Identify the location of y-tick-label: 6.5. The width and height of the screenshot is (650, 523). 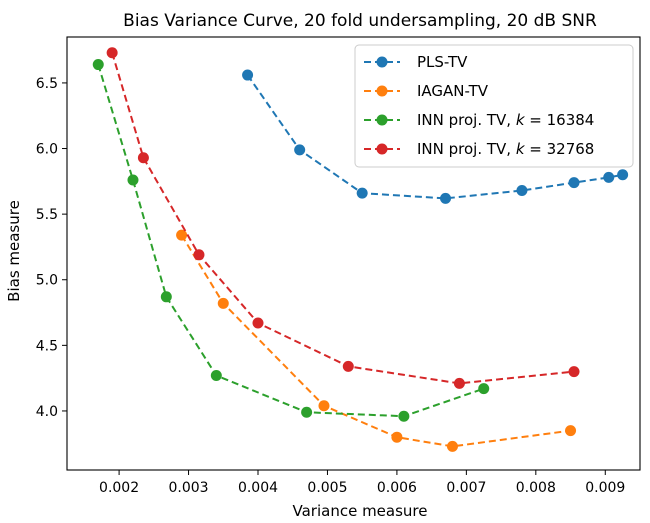
(47, 84).